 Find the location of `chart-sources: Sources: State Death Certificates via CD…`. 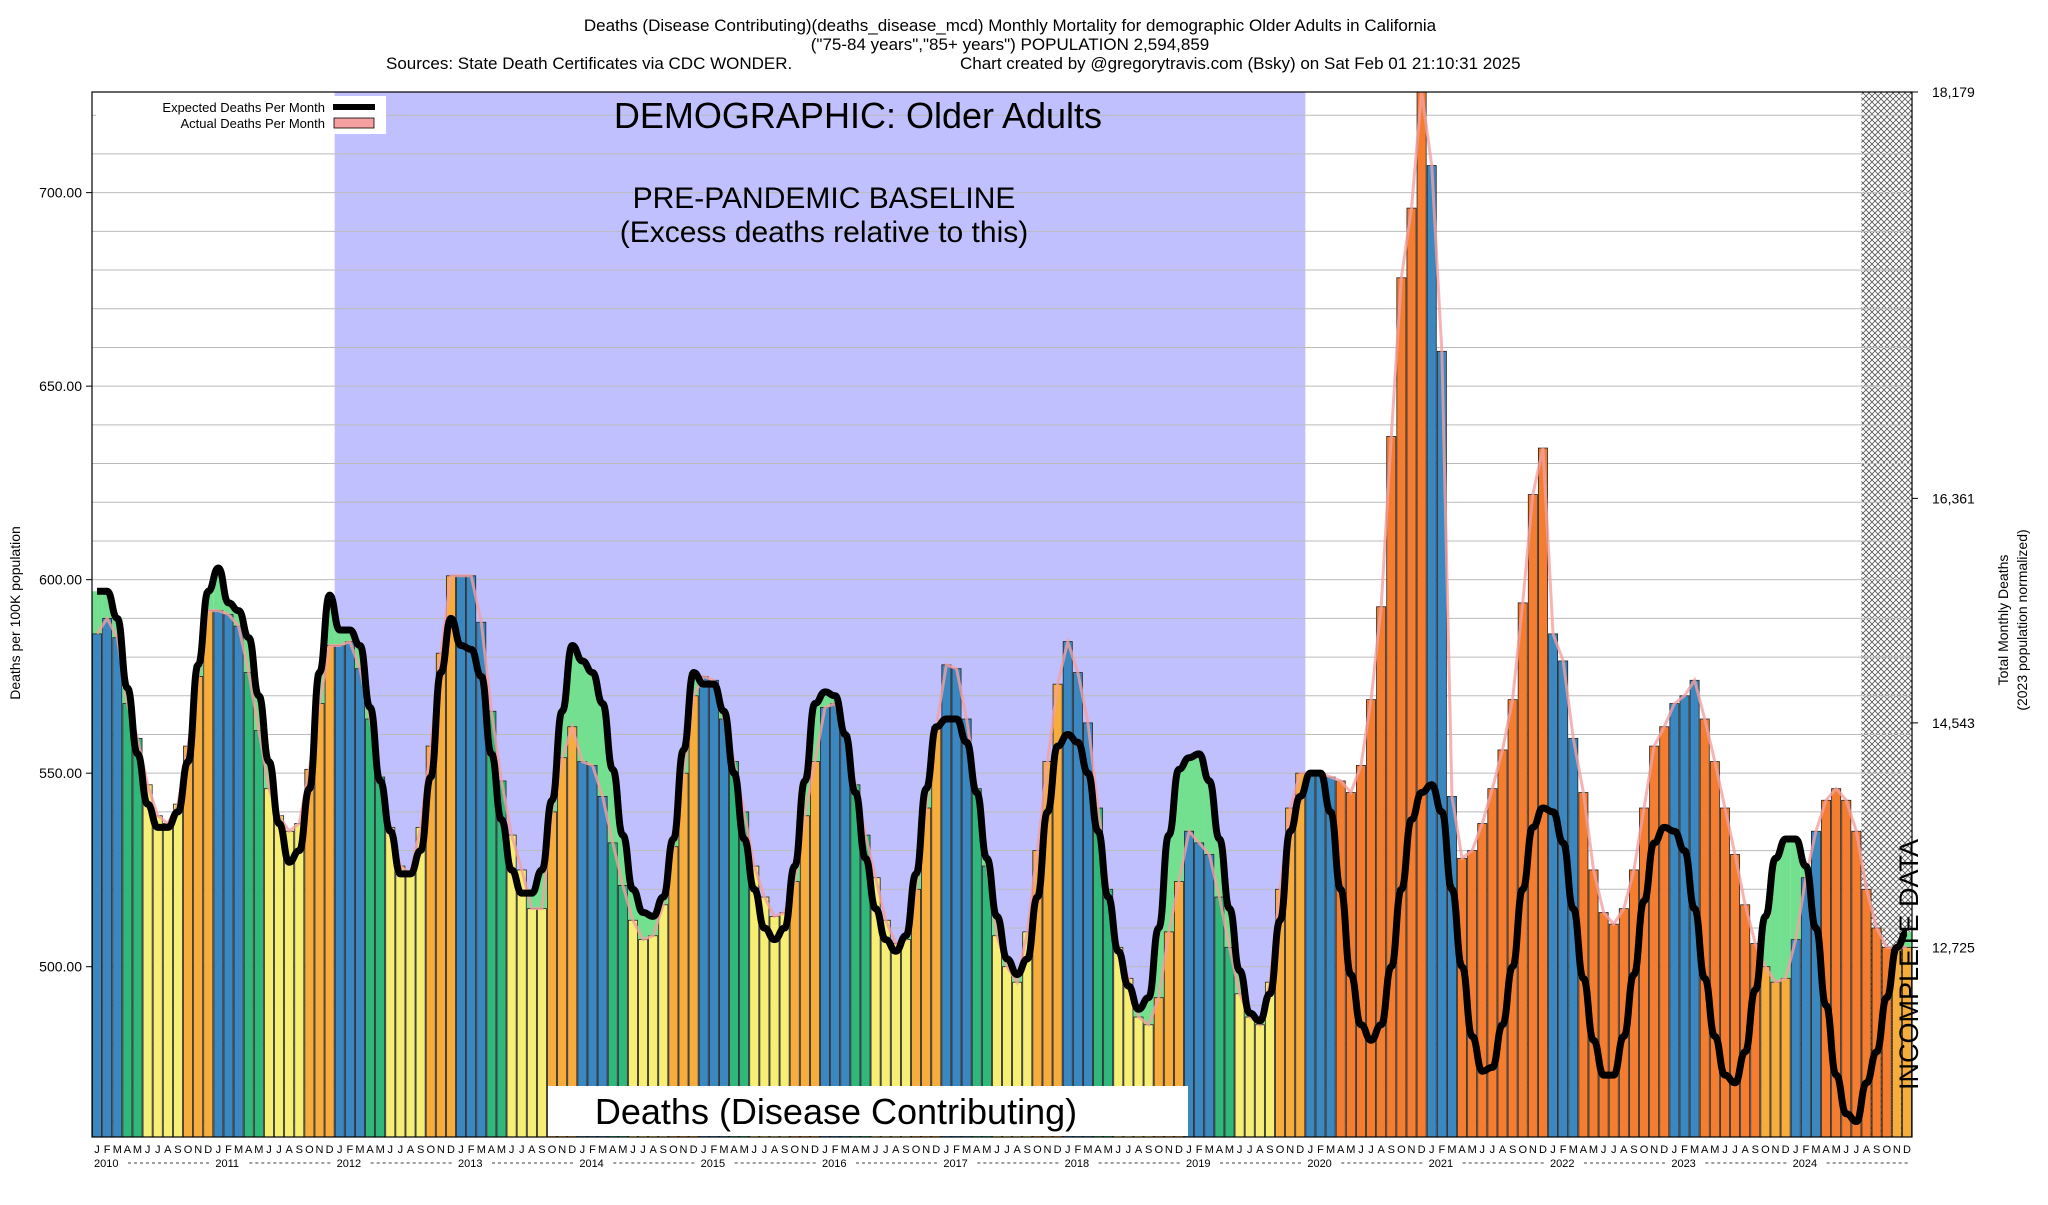

chart-sources: Sources: State Death Certificates via CD… is located at coordinates (589, 63).